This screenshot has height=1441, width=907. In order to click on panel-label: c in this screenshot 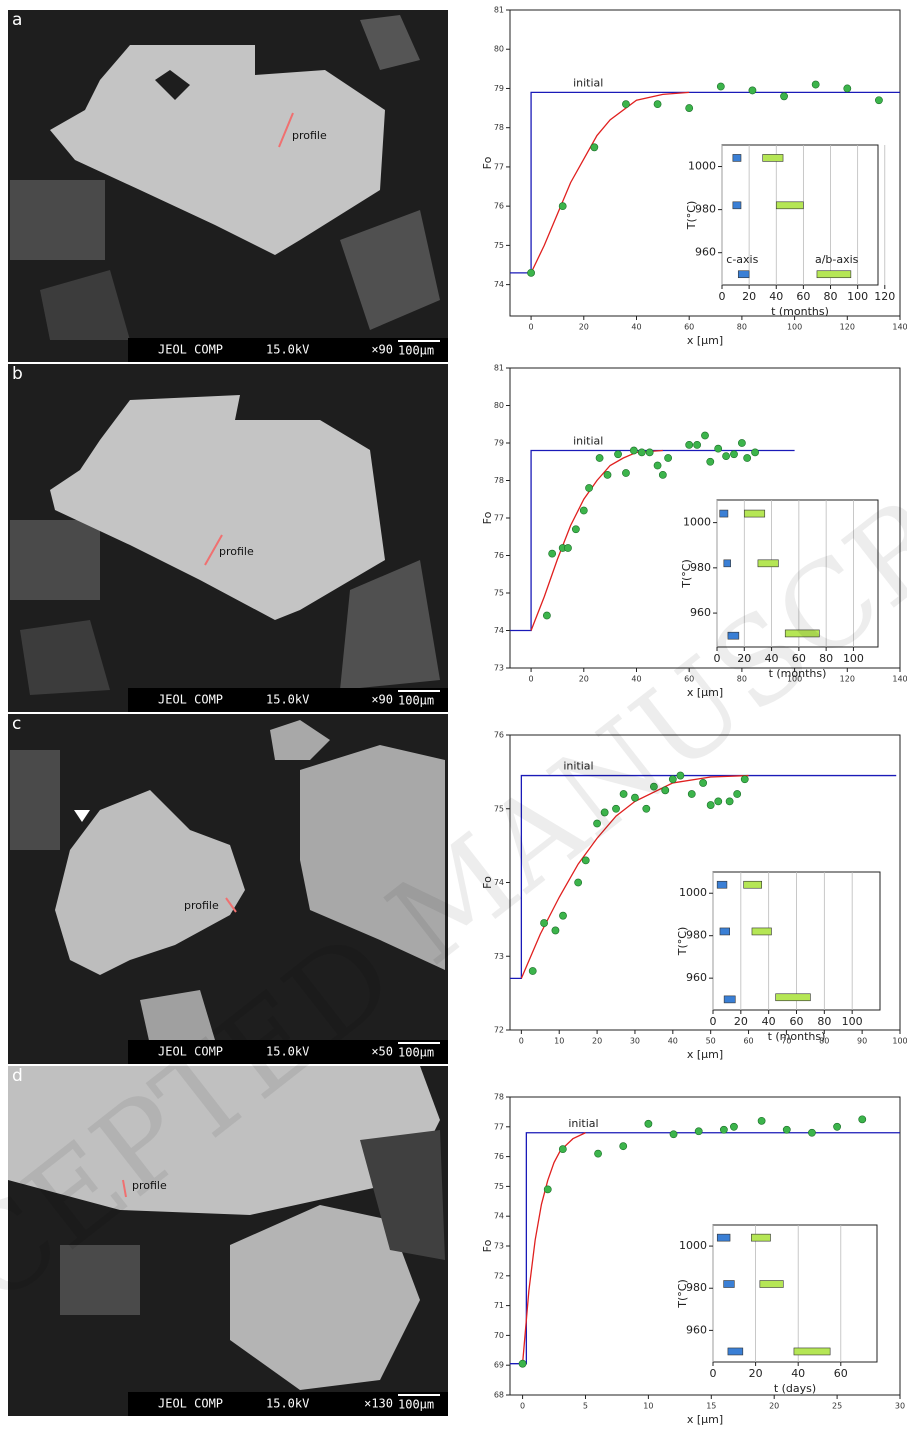, I will do `click(16, 724)`.